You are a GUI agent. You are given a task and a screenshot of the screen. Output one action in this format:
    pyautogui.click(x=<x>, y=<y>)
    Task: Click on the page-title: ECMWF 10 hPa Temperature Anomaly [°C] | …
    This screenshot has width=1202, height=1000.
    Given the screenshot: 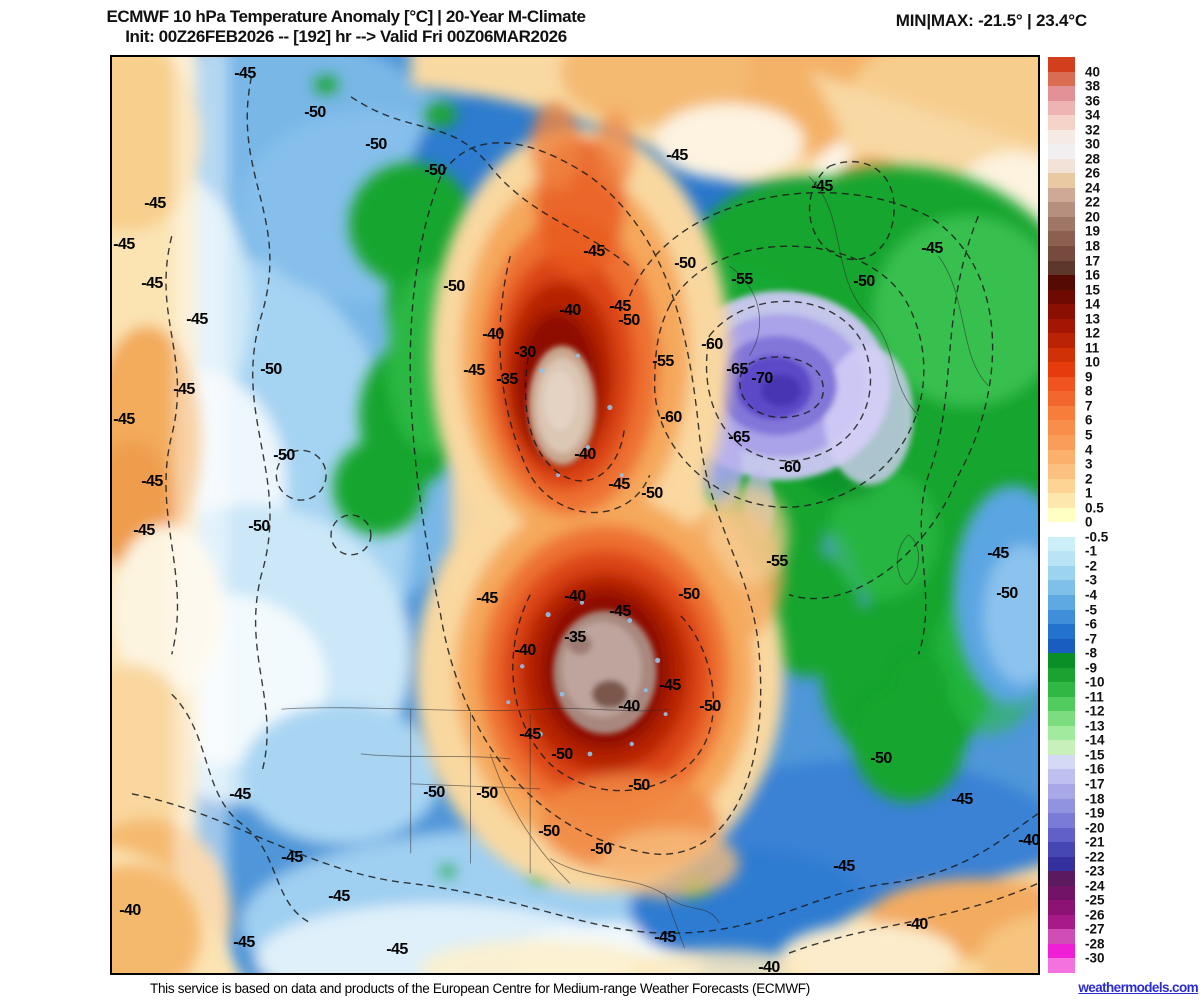 What is the action you would take?
    pyautogui.click(x=346, y=16)
    